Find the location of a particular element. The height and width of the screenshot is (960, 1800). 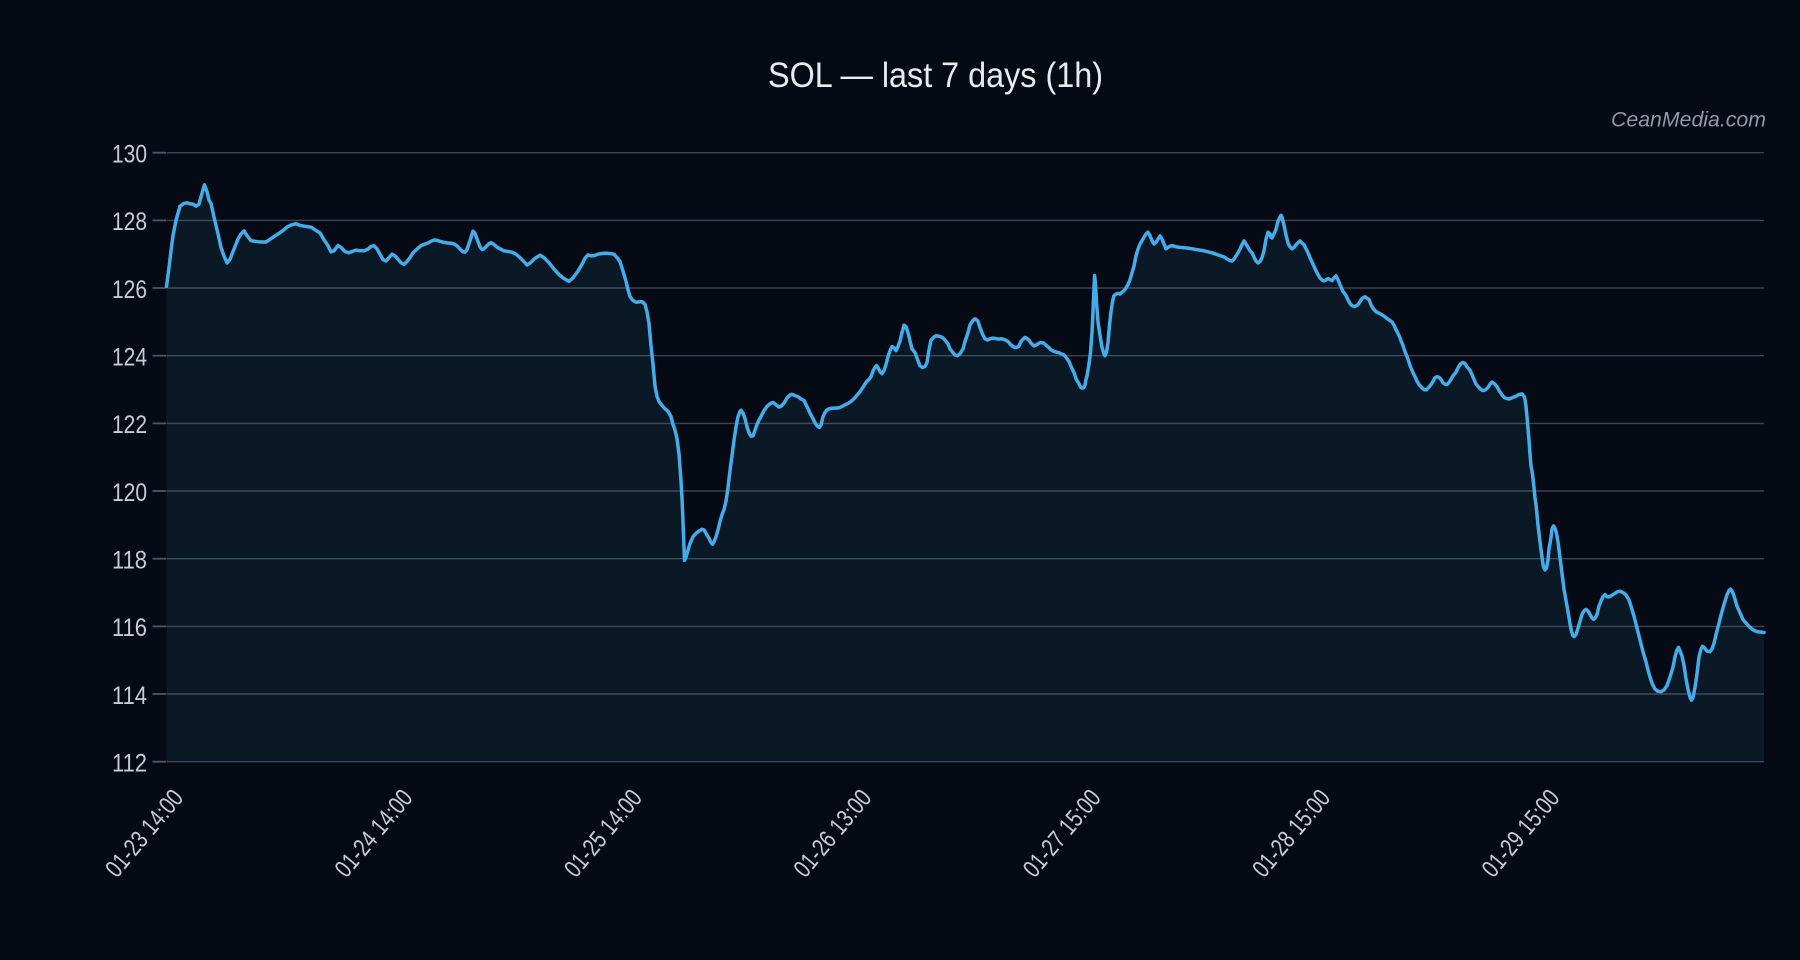

svg-text: 122 is located at coordinates (129, 425).